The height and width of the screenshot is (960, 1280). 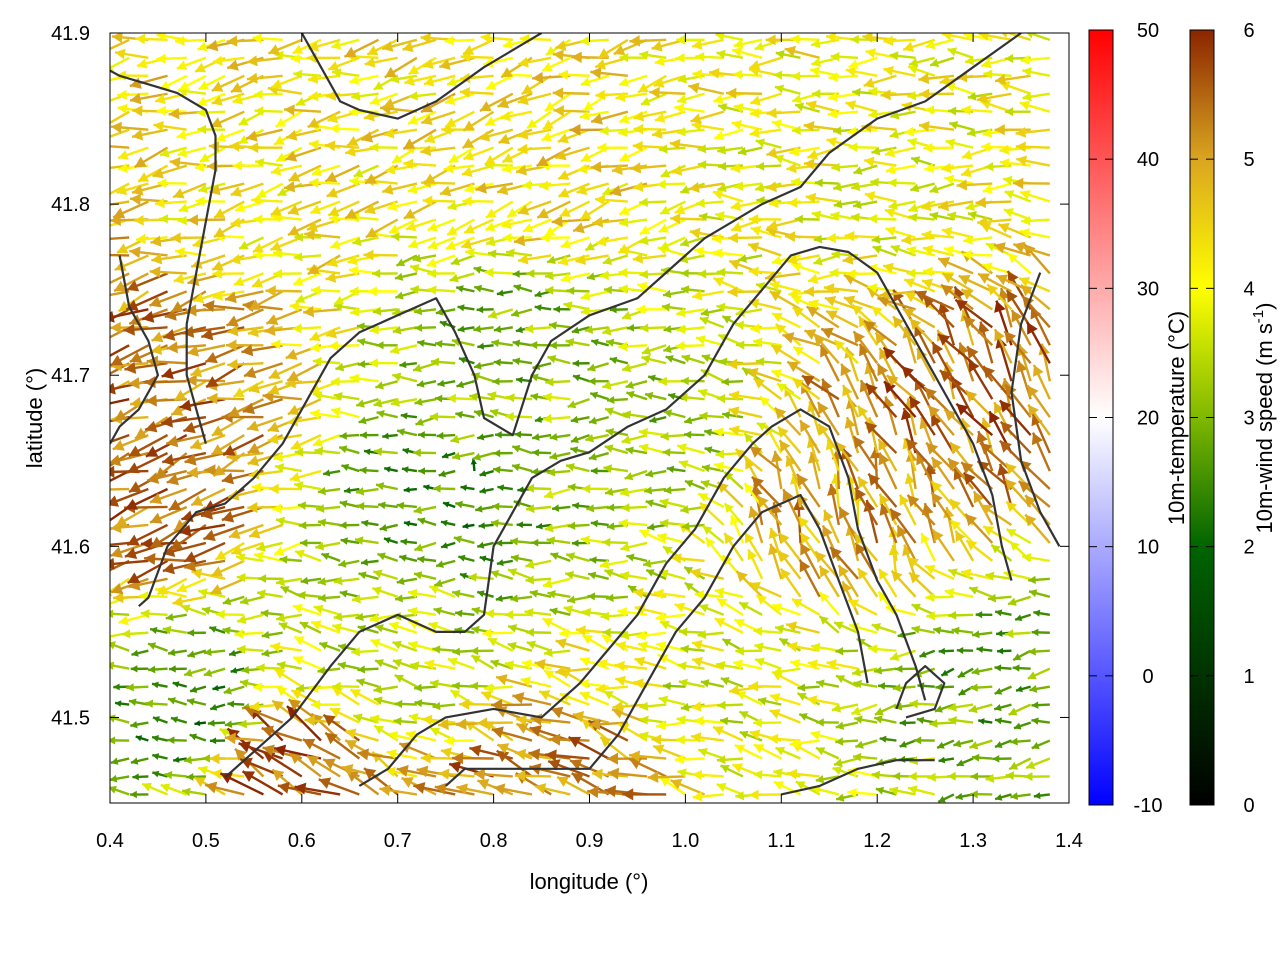 What do you see at coordinates (1233, 418) in the screenshot?
I see `wind-speed-colorbar: 0 1 2 3 4 5 6 10m-wind speed (m s-1)` at bounding box center [1233, 418].